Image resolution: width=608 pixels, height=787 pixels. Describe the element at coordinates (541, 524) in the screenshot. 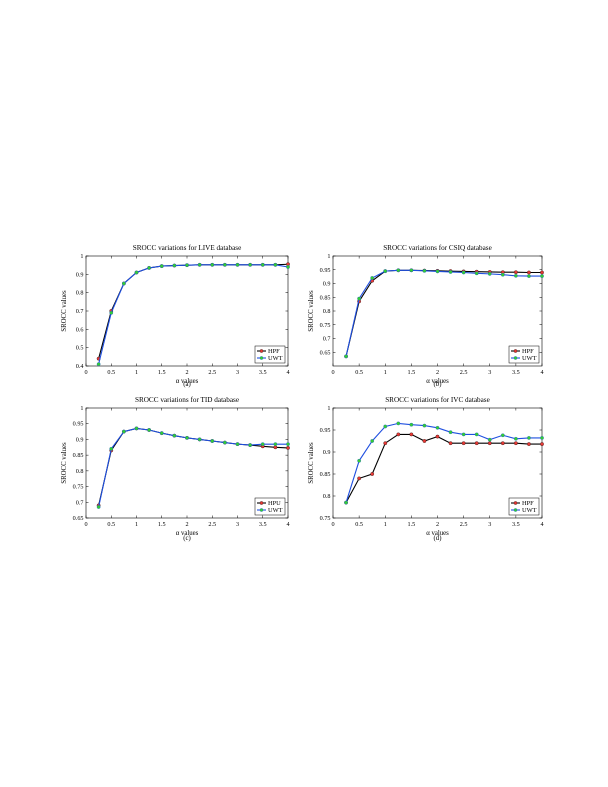

I see `x-tick-label: 4` at that location.